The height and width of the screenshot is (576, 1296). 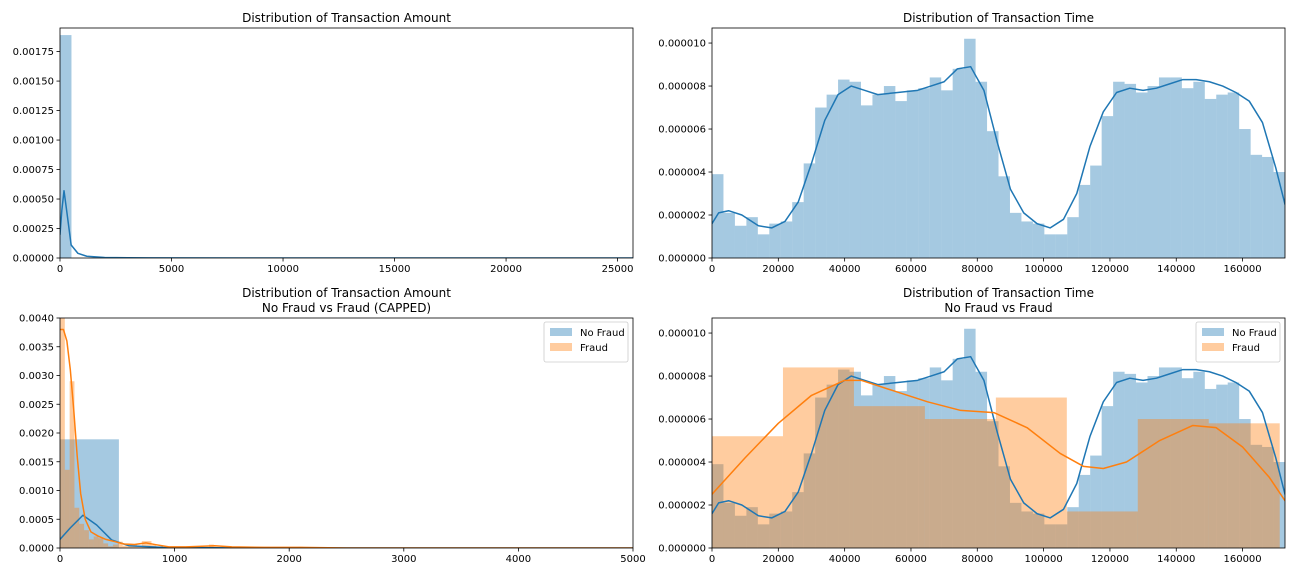 What do you see at coordinates (682, 334) in the screenshot?
I see `y-tick-label: 0.000010` at bounding box center [682, 334].